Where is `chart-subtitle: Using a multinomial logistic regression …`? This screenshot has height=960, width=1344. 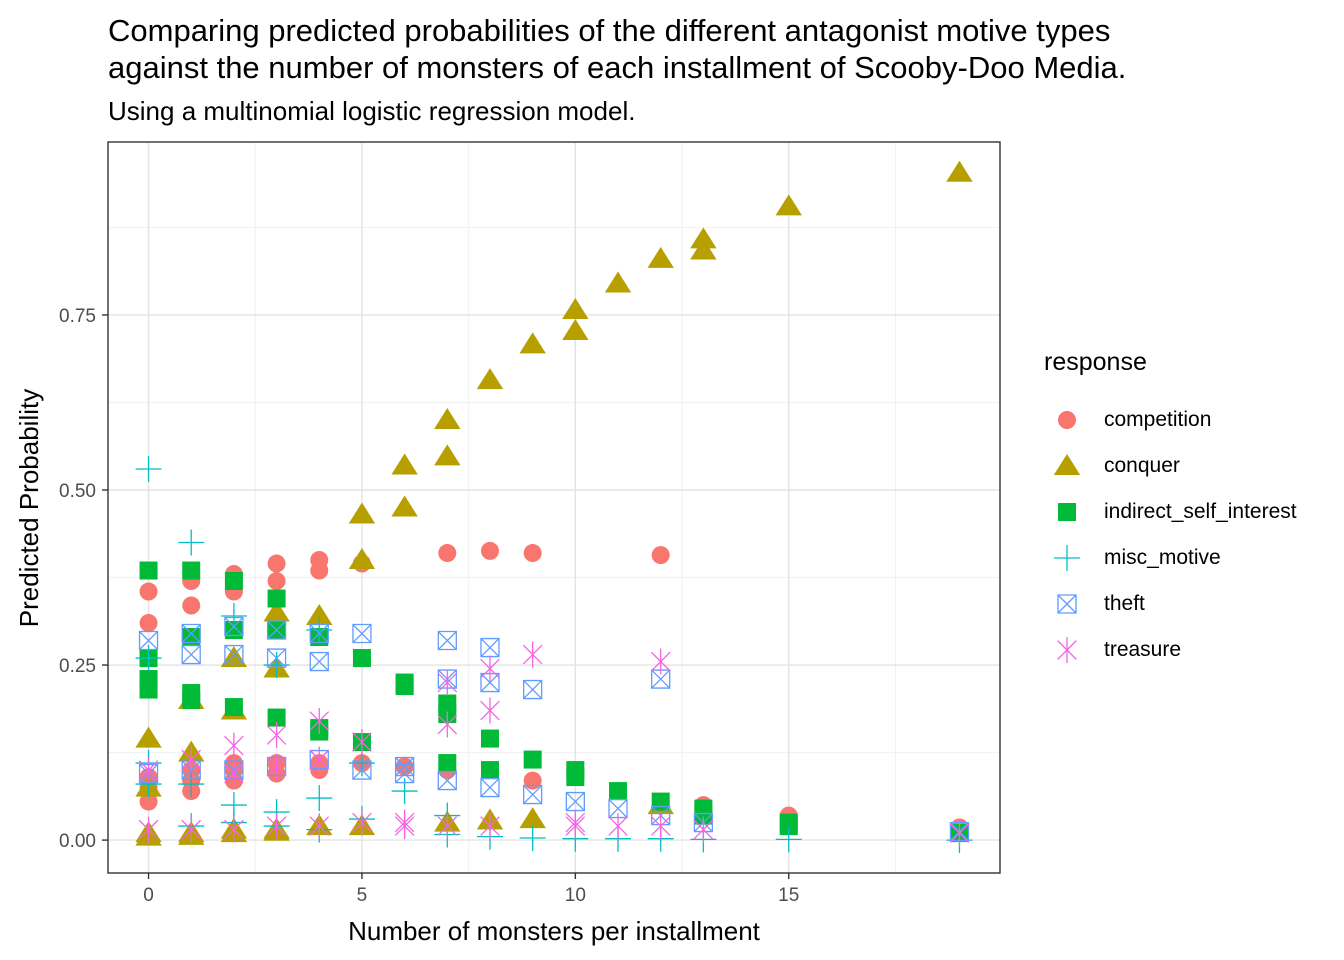
chart-subtitle: Using a multinomial logistic regression … is located at coordinates (372, 111).